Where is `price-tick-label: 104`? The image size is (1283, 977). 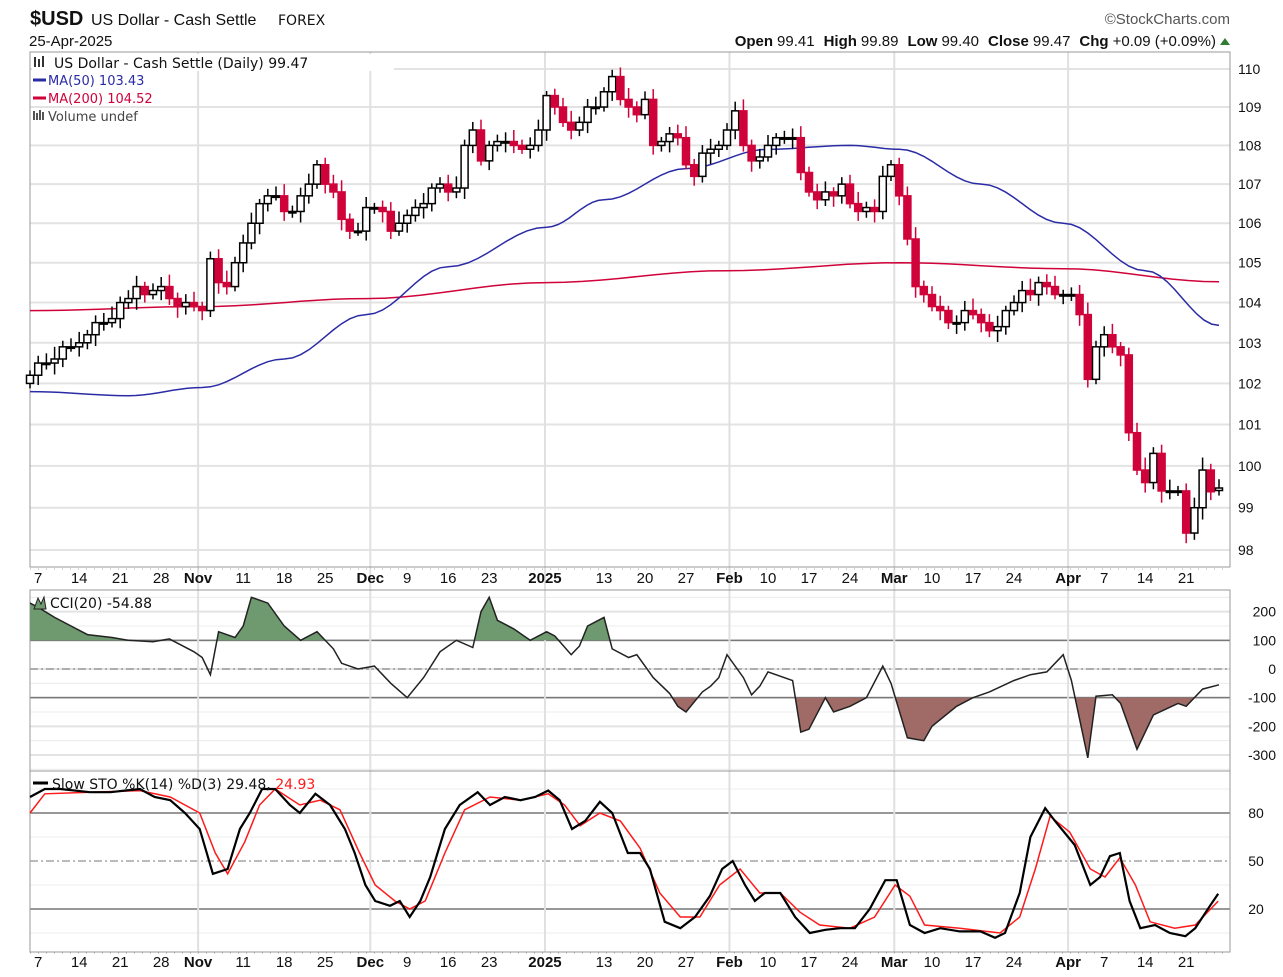 price-tick-label: 104 is located at coordinates (1250, 303).